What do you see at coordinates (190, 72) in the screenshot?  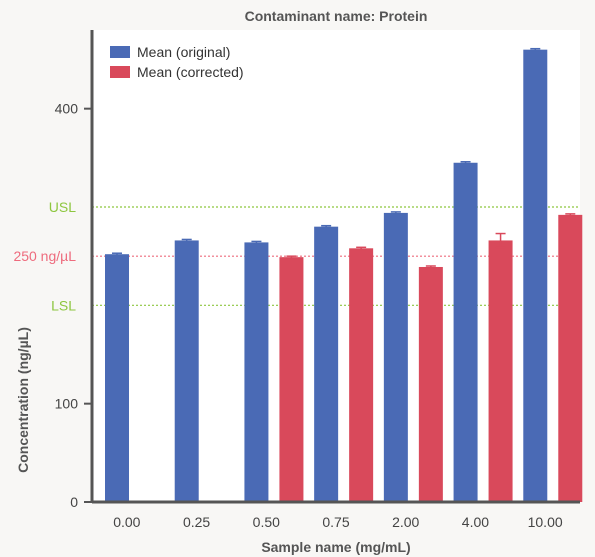 I see `legend-label-1: Mean (corrected)` at bounding box center [190, 72].